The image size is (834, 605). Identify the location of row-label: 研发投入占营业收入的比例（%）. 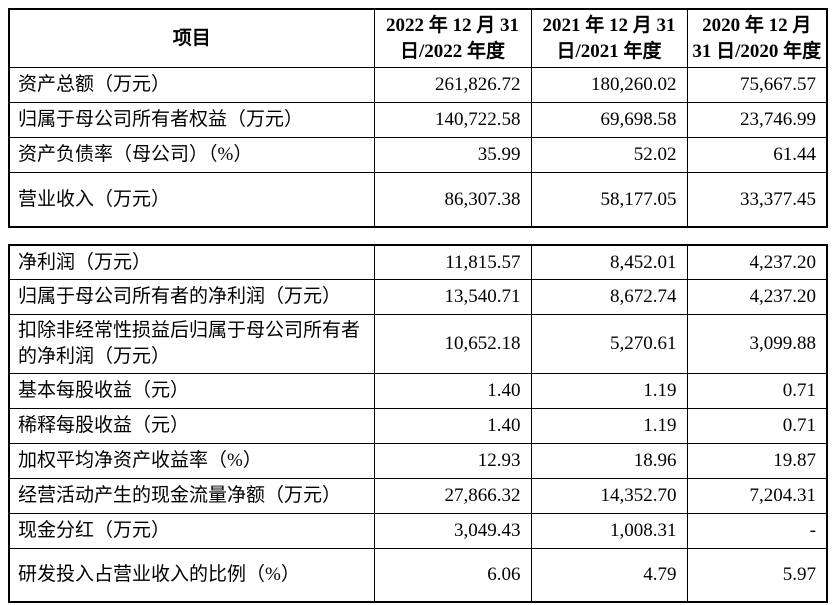
(191, 575).